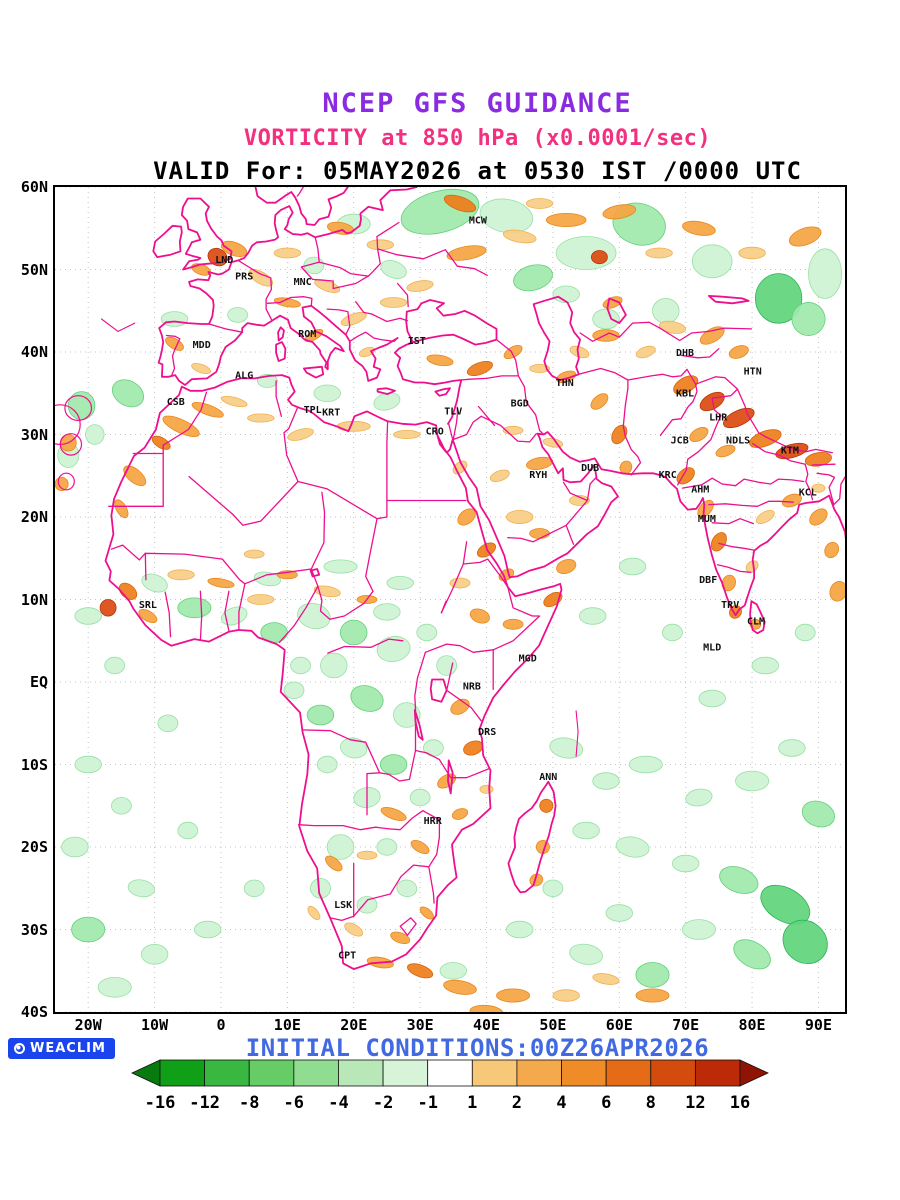  What do you see at coordinates (244, 276) in the screenshot?
I see `station-label: PRS` at bounding box center [244, 276].